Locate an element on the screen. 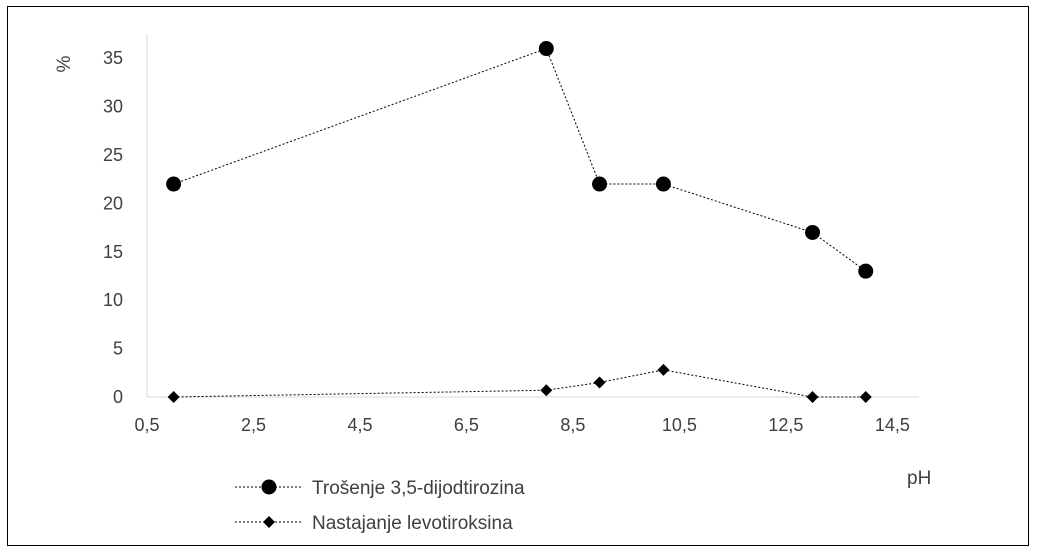  y-tick-label: 30 is located at coordinates (113, 107).